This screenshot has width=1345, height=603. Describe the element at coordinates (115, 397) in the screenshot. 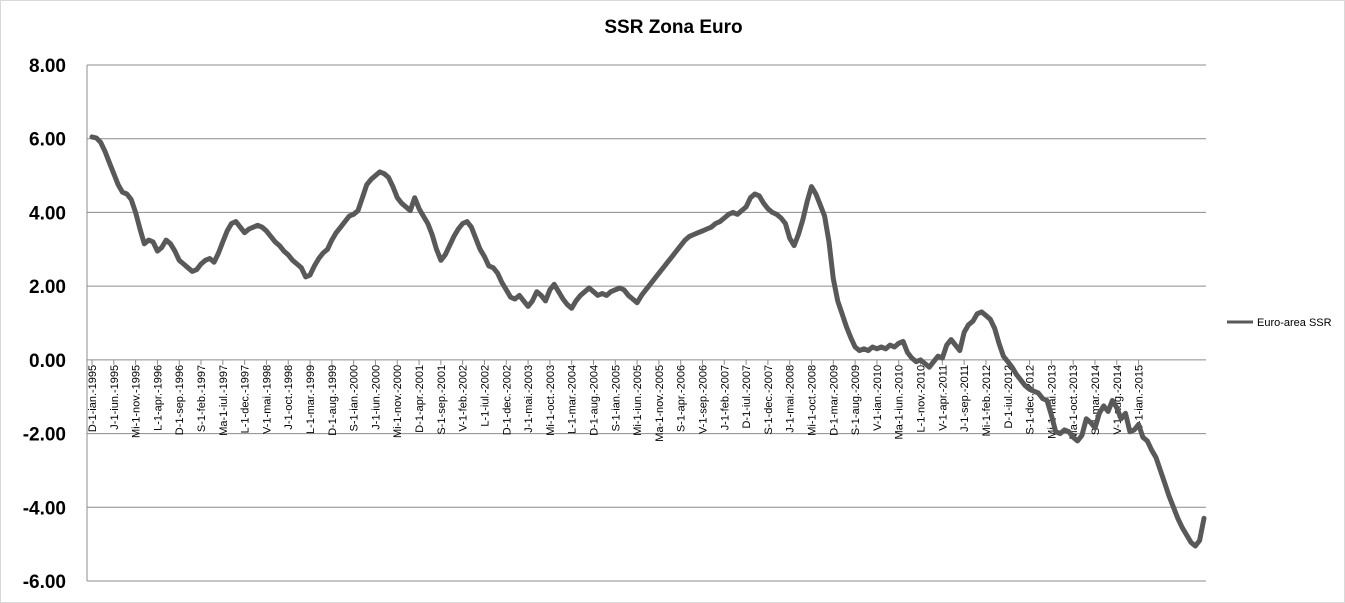

I see `x-tick-label: J-1-iun.-1995` at that location.